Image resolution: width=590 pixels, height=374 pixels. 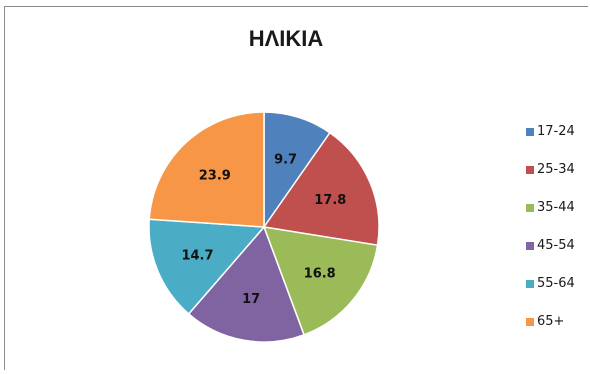 What do you see at coordinates (251, 299) in the screenshot?
I see `slice-label: 17` at bounding box center [251, 299].